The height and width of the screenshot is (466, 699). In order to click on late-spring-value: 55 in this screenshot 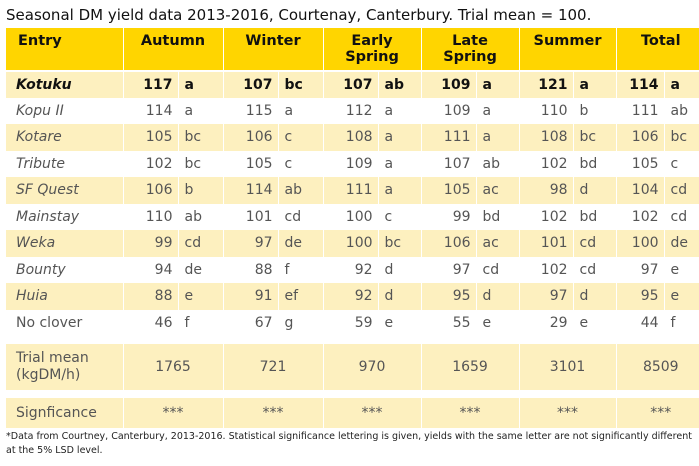, I will do `click(449, 322)`.